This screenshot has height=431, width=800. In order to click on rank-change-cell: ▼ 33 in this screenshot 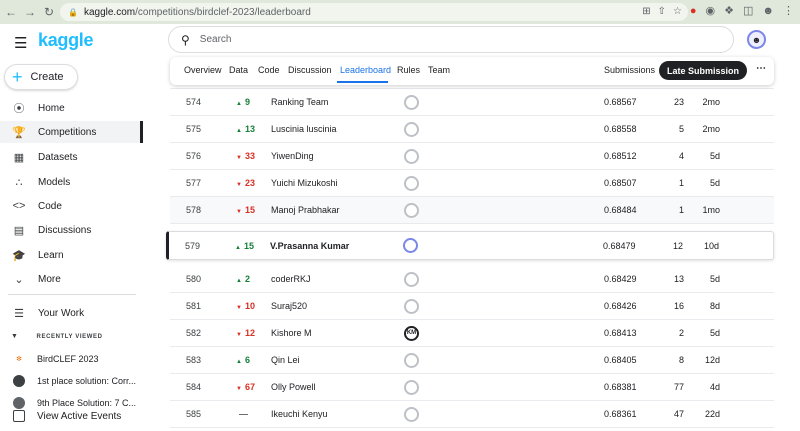, I will do `click(245, 156)`.